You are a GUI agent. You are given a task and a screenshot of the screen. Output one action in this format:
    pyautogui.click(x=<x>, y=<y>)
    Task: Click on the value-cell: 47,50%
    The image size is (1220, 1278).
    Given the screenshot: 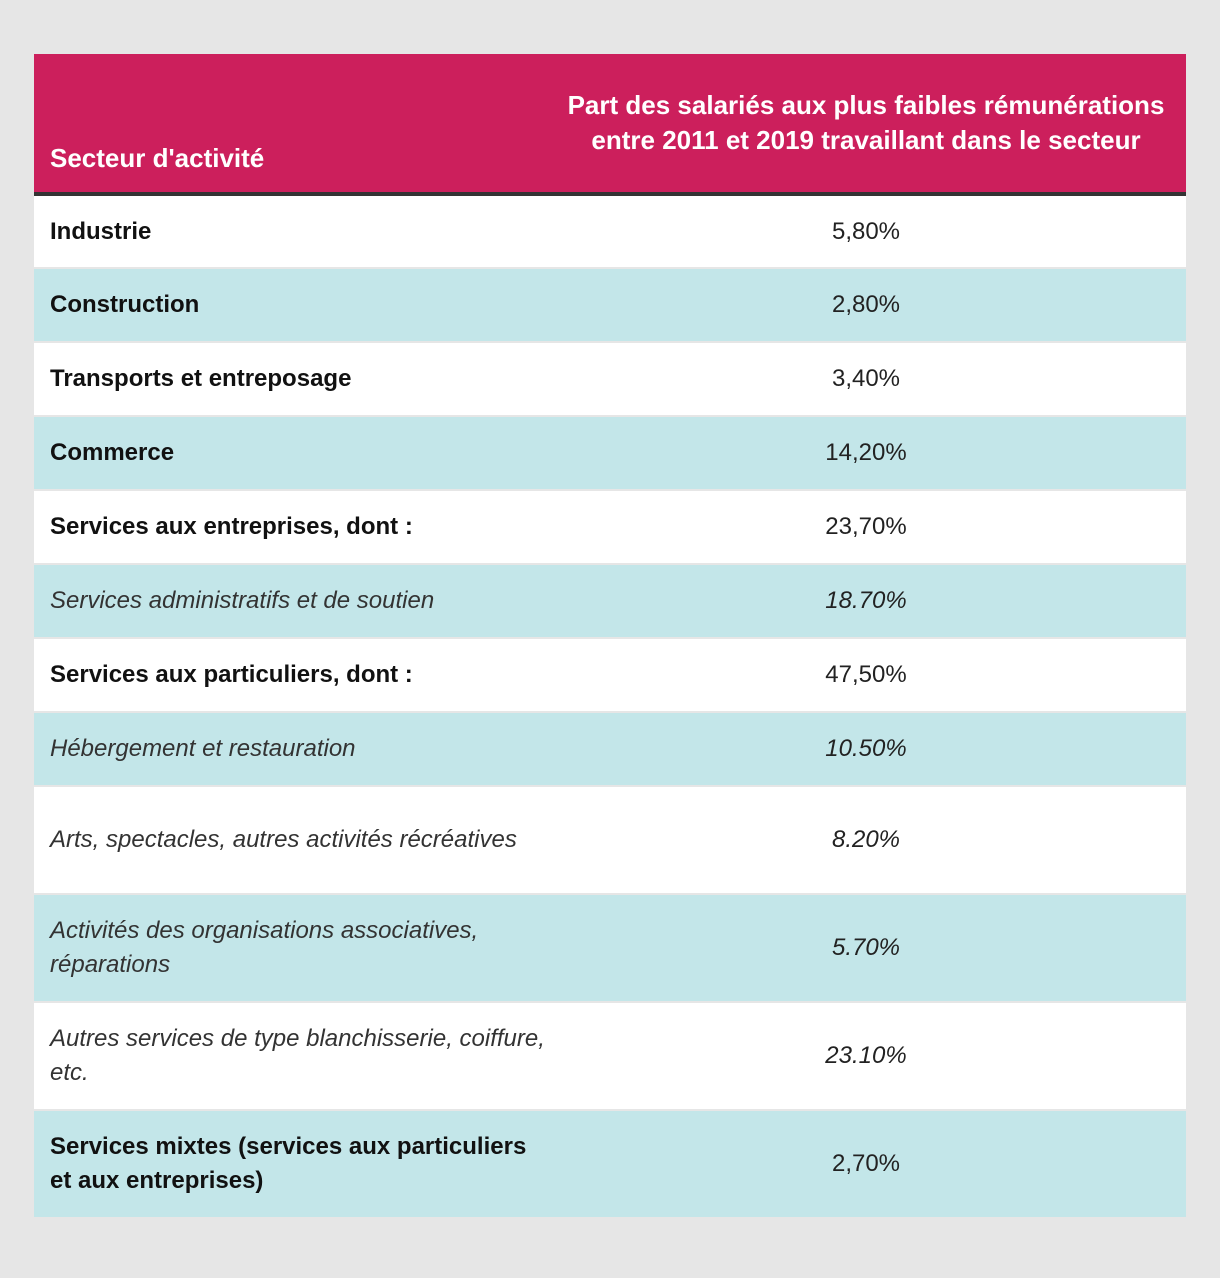 What is the action you would take?
    pyautogui.click(x=866, y=674)
    